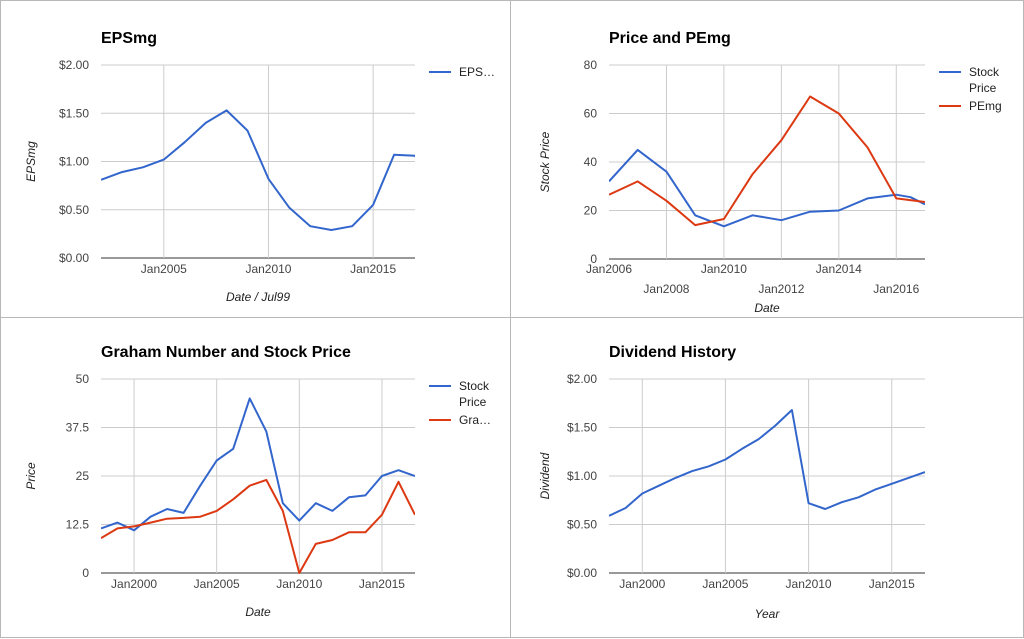 The image size is (1024, 639). Describe the element at coordinates (666, 289) in the screenshot. I see `x-tick-label: Jan2008` at that location.